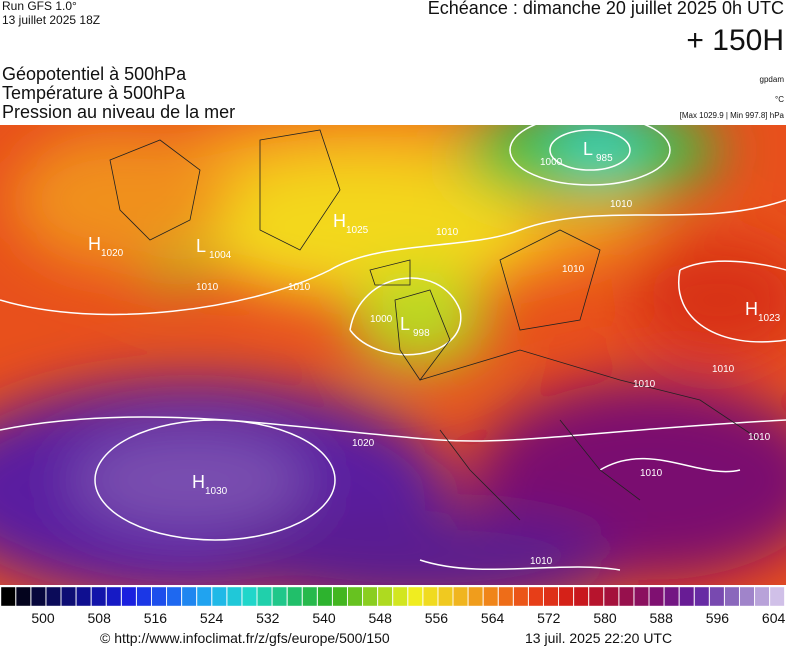  What do you see at coordinates (421, 333) in the screenshot?
I see `center-pressure: 998` at bounding box center [421, 333].